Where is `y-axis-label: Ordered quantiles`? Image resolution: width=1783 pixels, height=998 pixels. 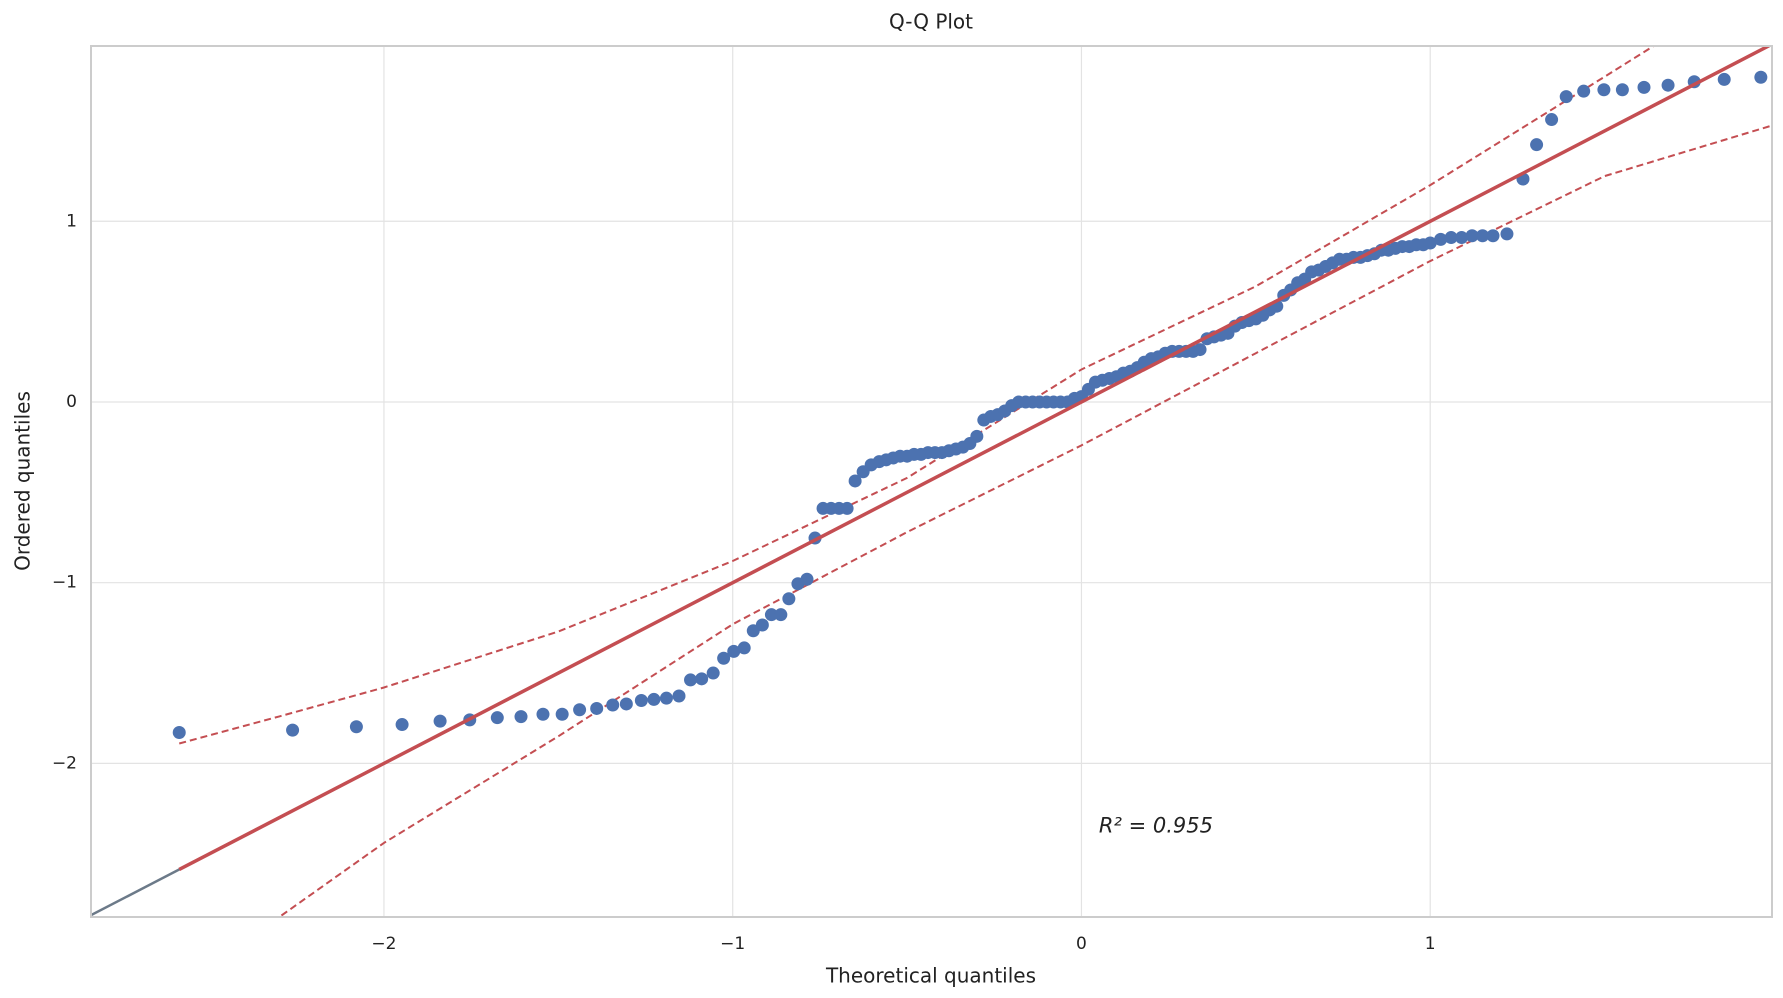 y-axis-label: Ordered quantiles is located at coordinates (23, 481).